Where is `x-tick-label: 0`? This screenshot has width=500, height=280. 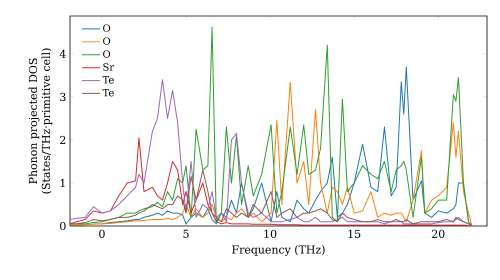
x-tick-label: 0 is located at coordinates (102, 234).